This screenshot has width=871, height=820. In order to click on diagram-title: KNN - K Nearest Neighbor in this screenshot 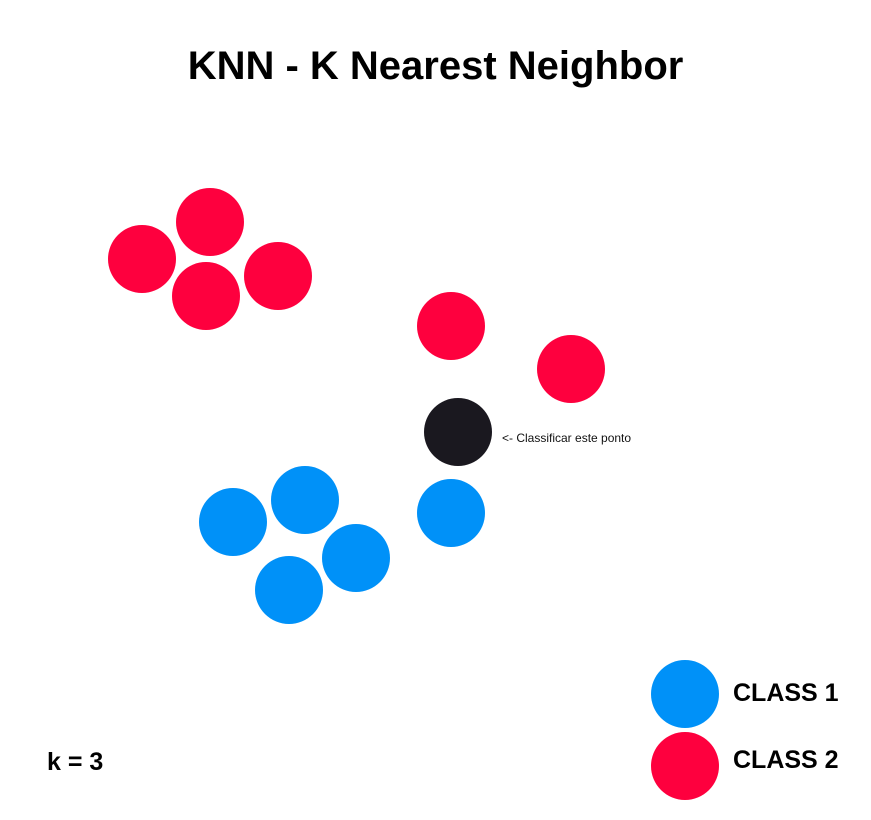, I will do `click(435, 66)`.